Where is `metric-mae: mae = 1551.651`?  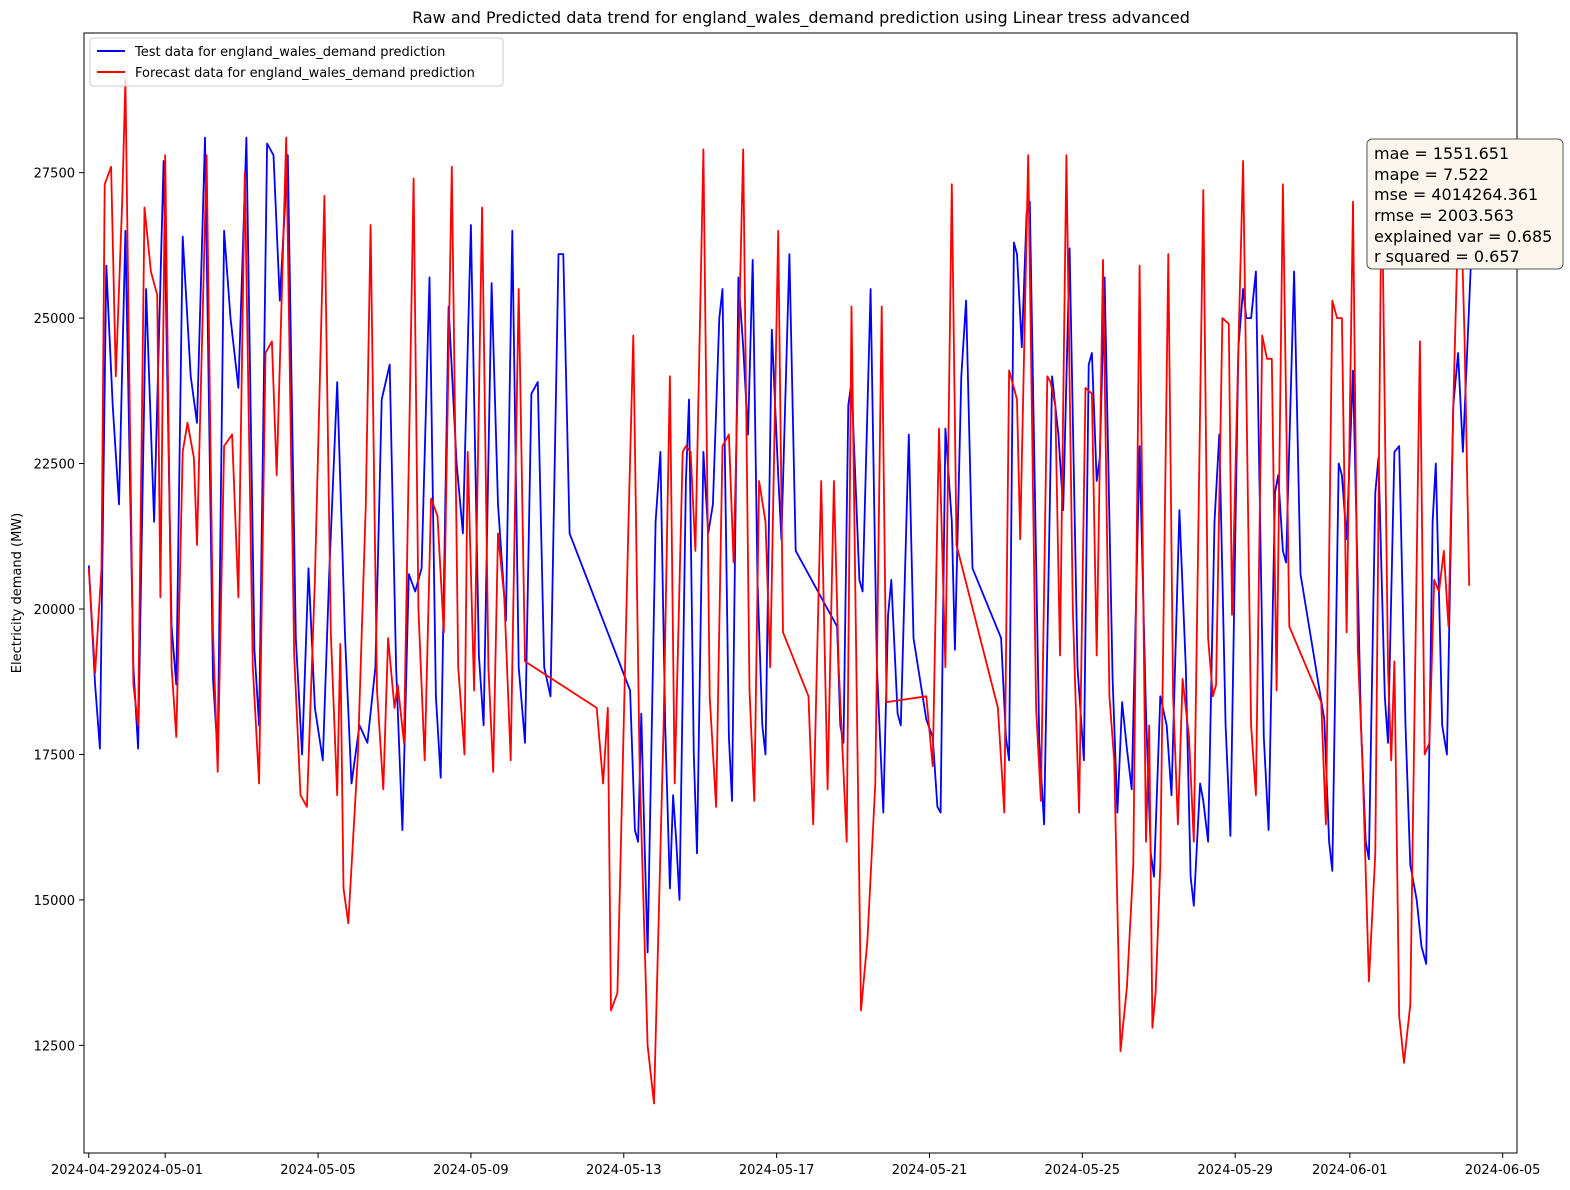
metric-mae: mae = 1551.651 is located at coordinates (1441, 153).